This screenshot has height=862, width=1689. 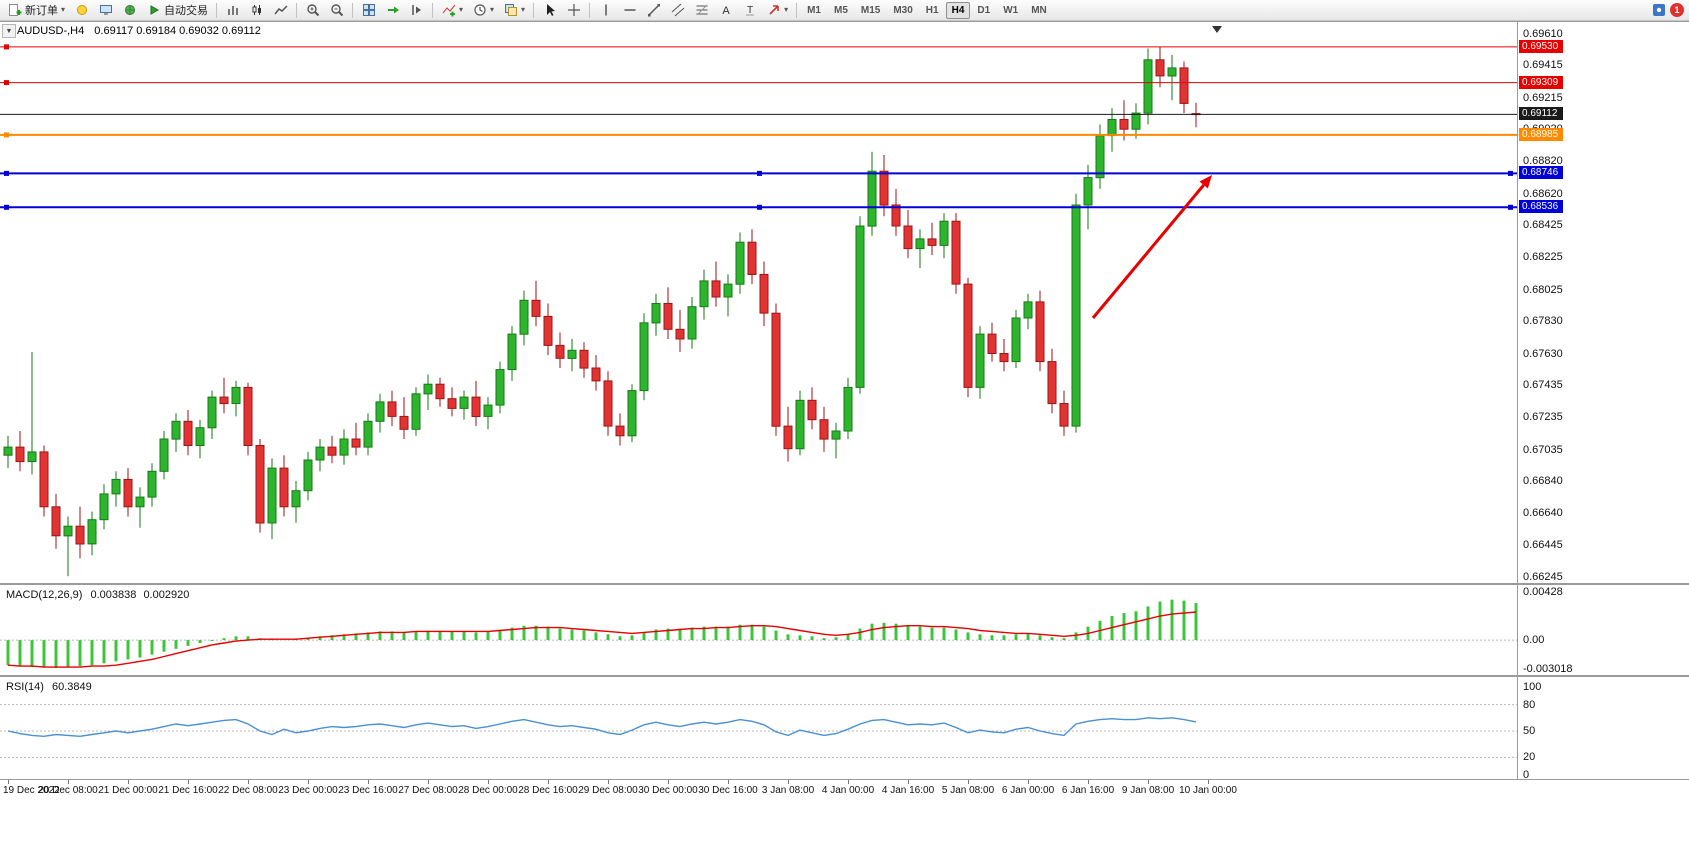 I want to click on price-tick-label: 0.67235, so click(x=1543, y=417).